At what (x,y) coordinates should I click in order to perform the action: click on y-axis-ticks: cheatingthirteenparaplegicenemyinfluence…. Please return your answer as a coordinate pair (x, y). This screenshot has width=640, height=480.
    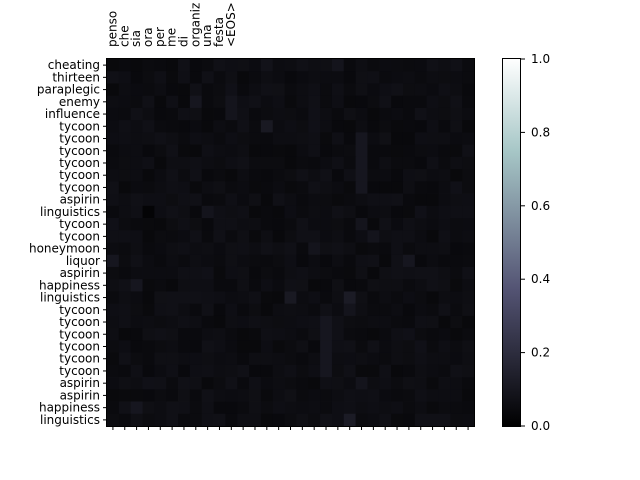
    Looking at the image, I should click on (68, 242).